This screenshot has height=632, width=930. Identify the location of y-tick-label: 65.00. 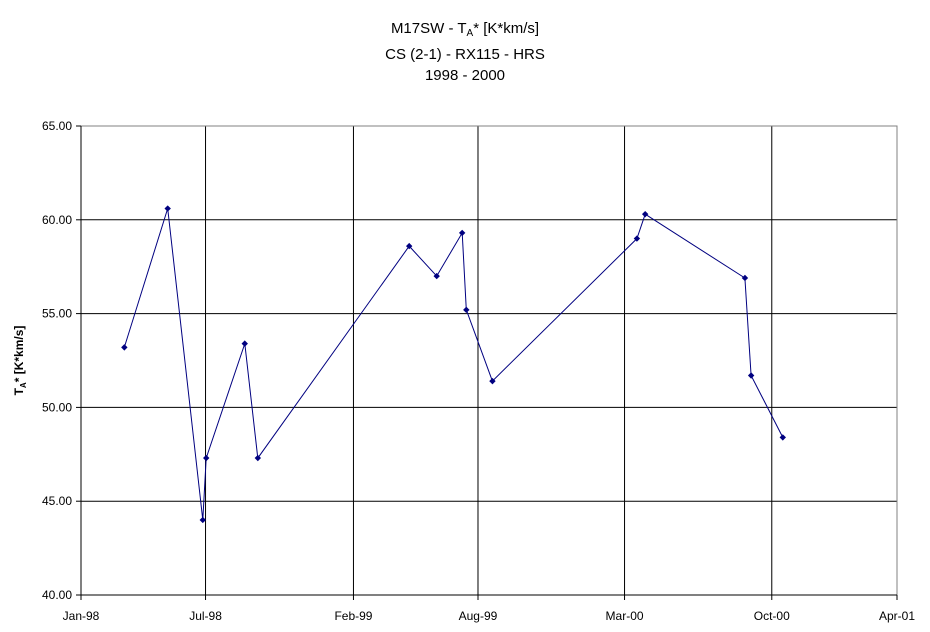
(57, 126).